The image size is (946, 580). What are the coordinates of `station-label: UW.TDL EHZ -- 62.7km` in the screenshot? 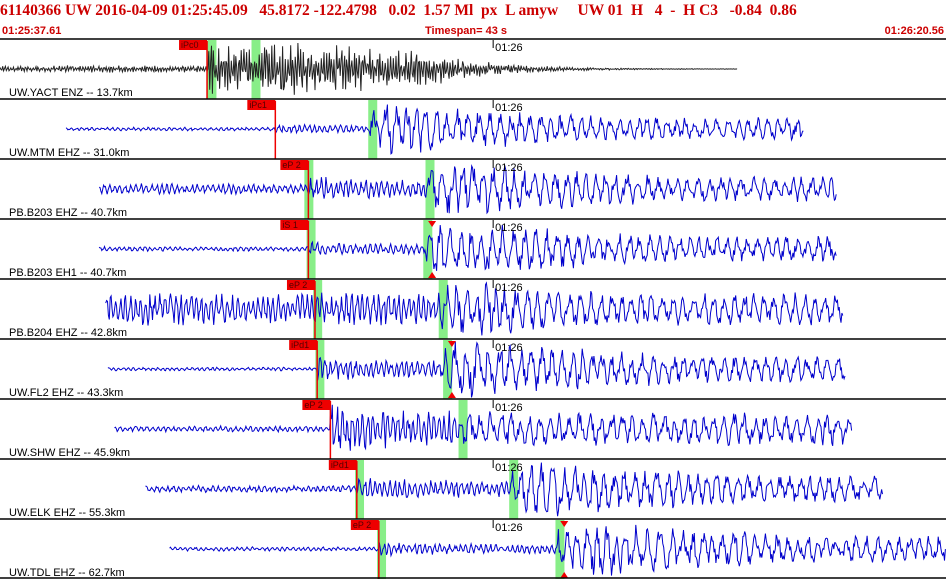 It's located at (67, 573).